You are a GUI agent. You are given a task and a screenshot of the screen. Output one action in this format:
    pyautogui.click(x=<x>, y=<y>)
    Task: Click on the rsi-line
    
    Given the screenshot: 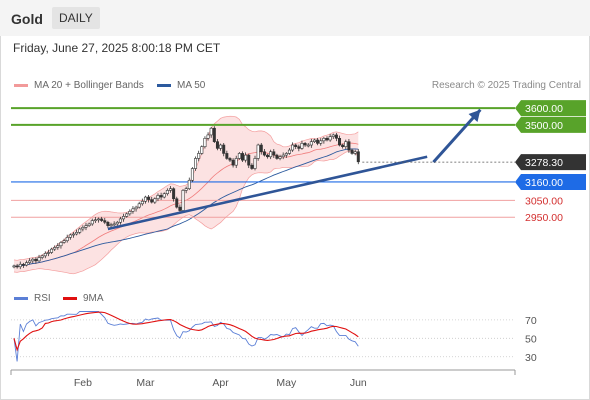 What is the action you would take?
    pyautogui.click(x=186, y=336)
    